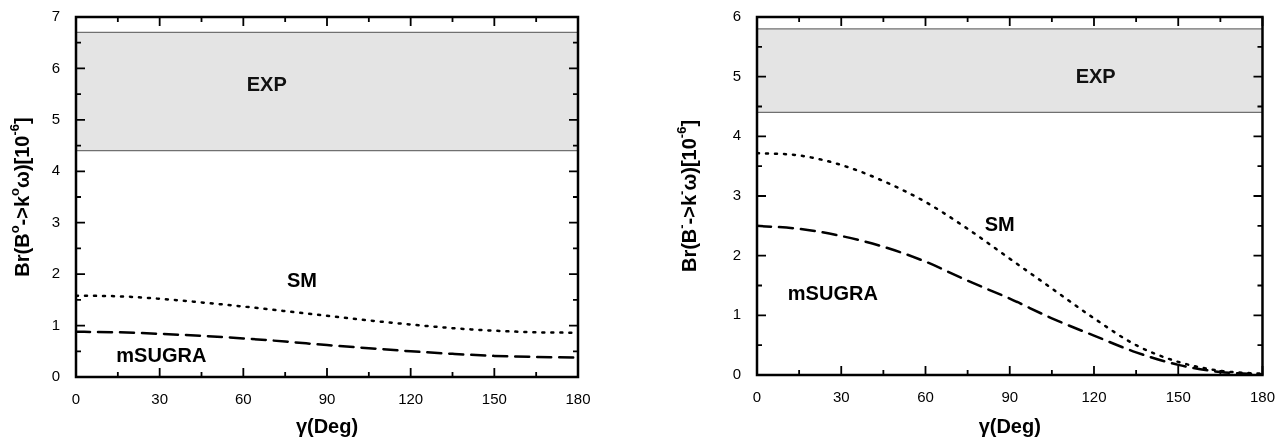  Describe the element at coordinates (19, 197) in the screenshot. I see `y-axis-title: Br(Bo->koω)[10-6]` at that location.